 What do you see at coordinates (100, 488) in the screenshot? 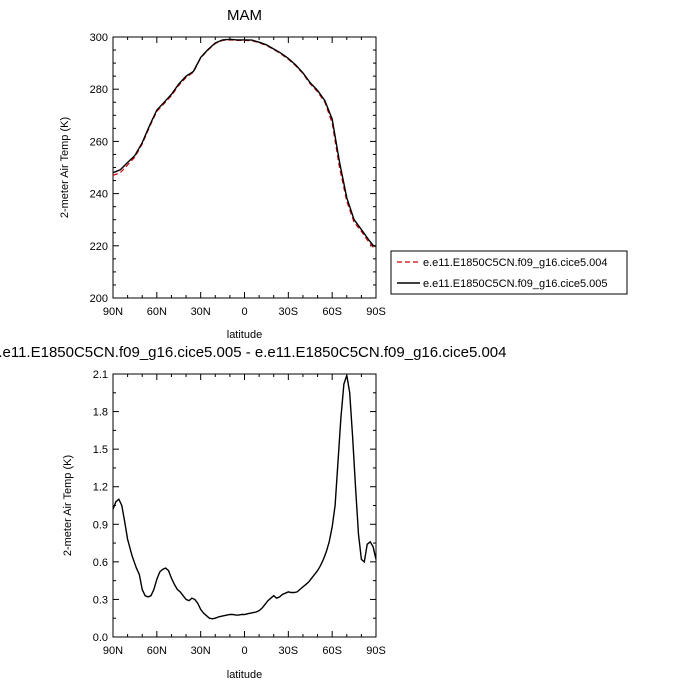
I see `bottom-y-tick-label: 1.2` at bounding box center [100, 488].